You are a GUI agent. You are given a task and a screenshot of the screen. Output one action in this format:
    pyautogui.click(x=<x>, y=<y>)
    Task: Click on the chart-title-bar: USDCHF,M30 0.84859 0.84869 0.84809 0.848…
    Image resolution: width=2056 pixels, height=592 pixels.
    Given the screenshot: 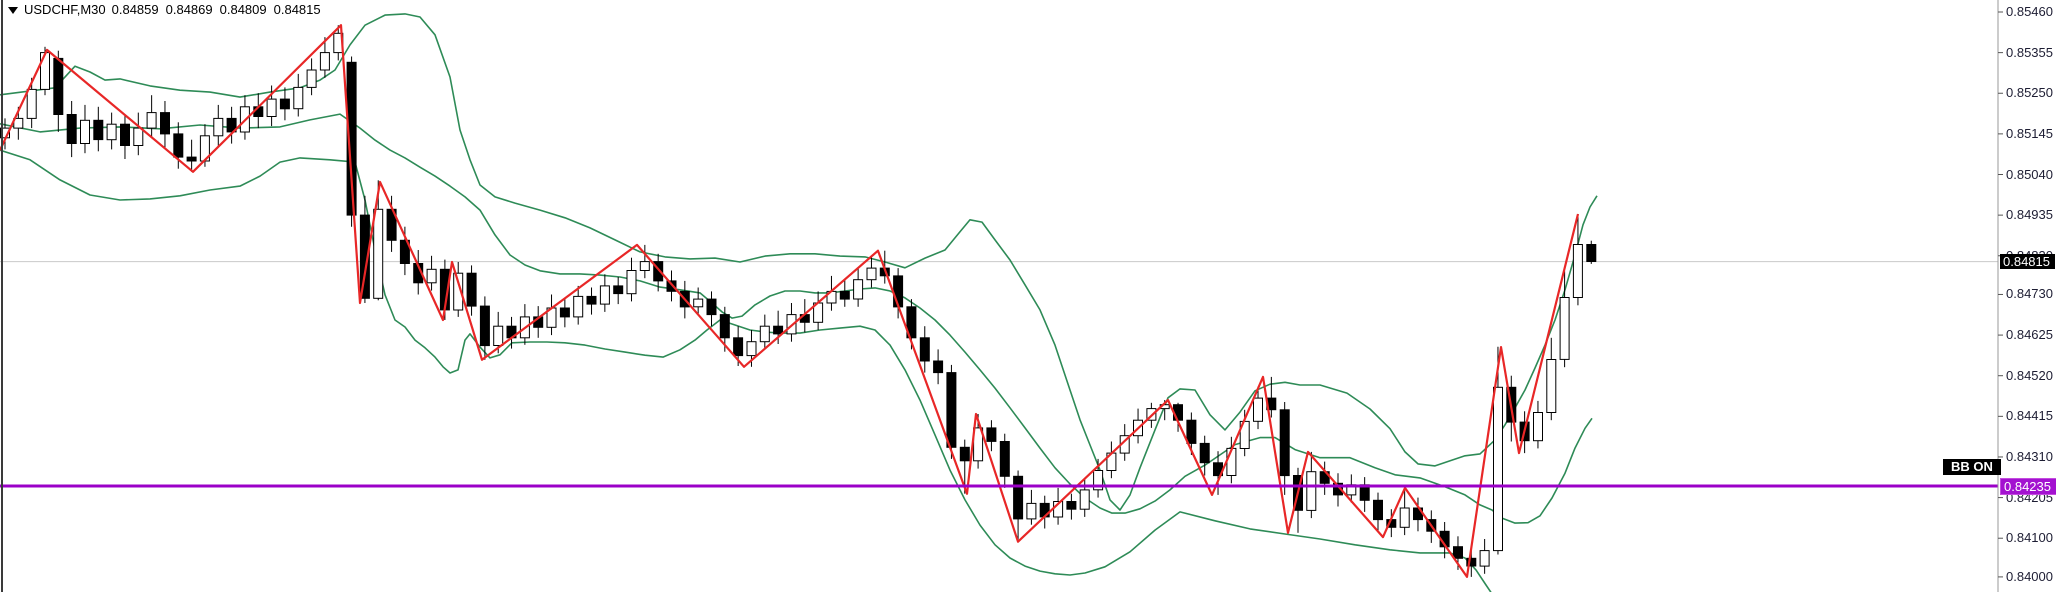 What is the action you would take?
    pyautogui.click(x=164, y=9)
    